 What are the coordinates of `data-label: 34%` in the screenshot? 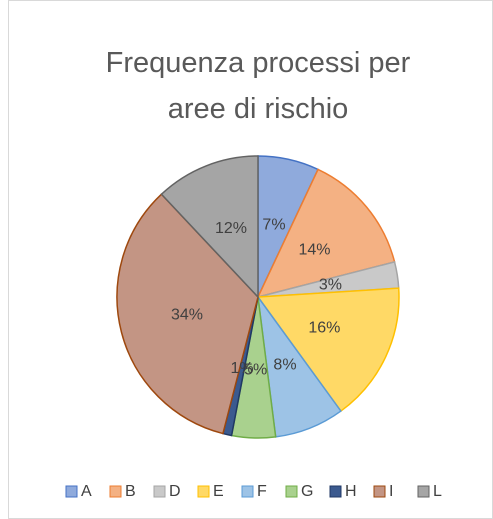 It's located at (187, 314).